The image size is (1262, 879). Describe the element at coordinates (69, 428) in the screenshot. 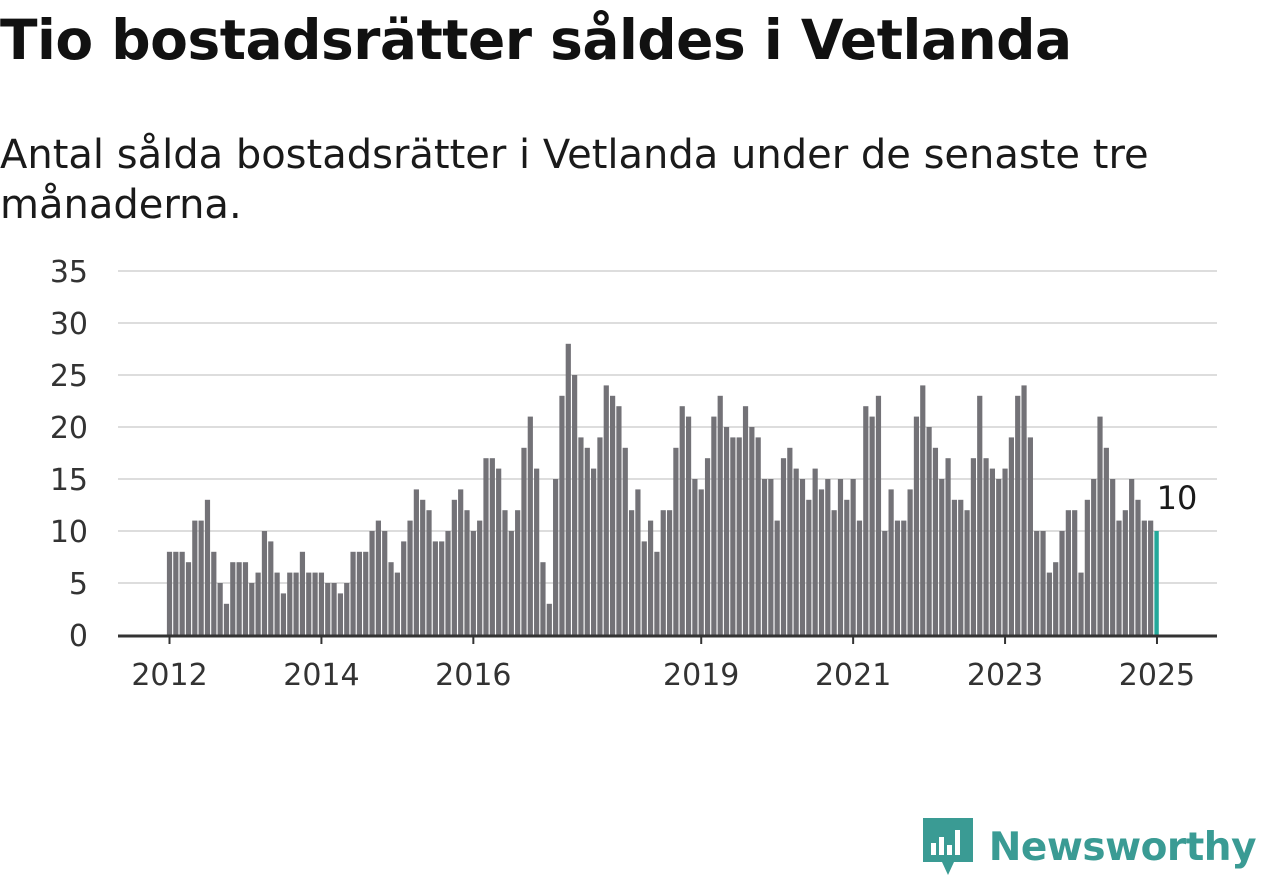

I see `y-tick-label: 20` at that location.